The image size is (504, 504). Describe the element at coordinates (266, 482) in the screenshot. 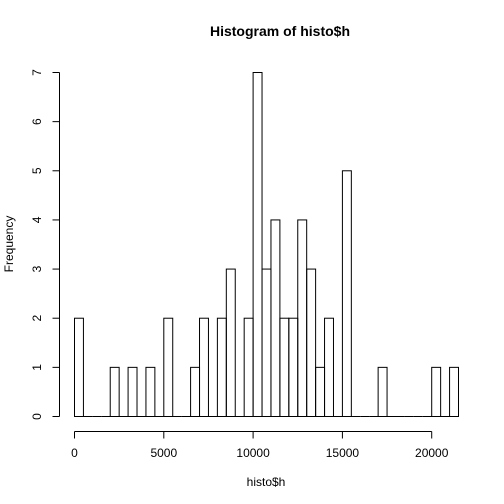

I see `x-axis-label: histo$h` at that location.